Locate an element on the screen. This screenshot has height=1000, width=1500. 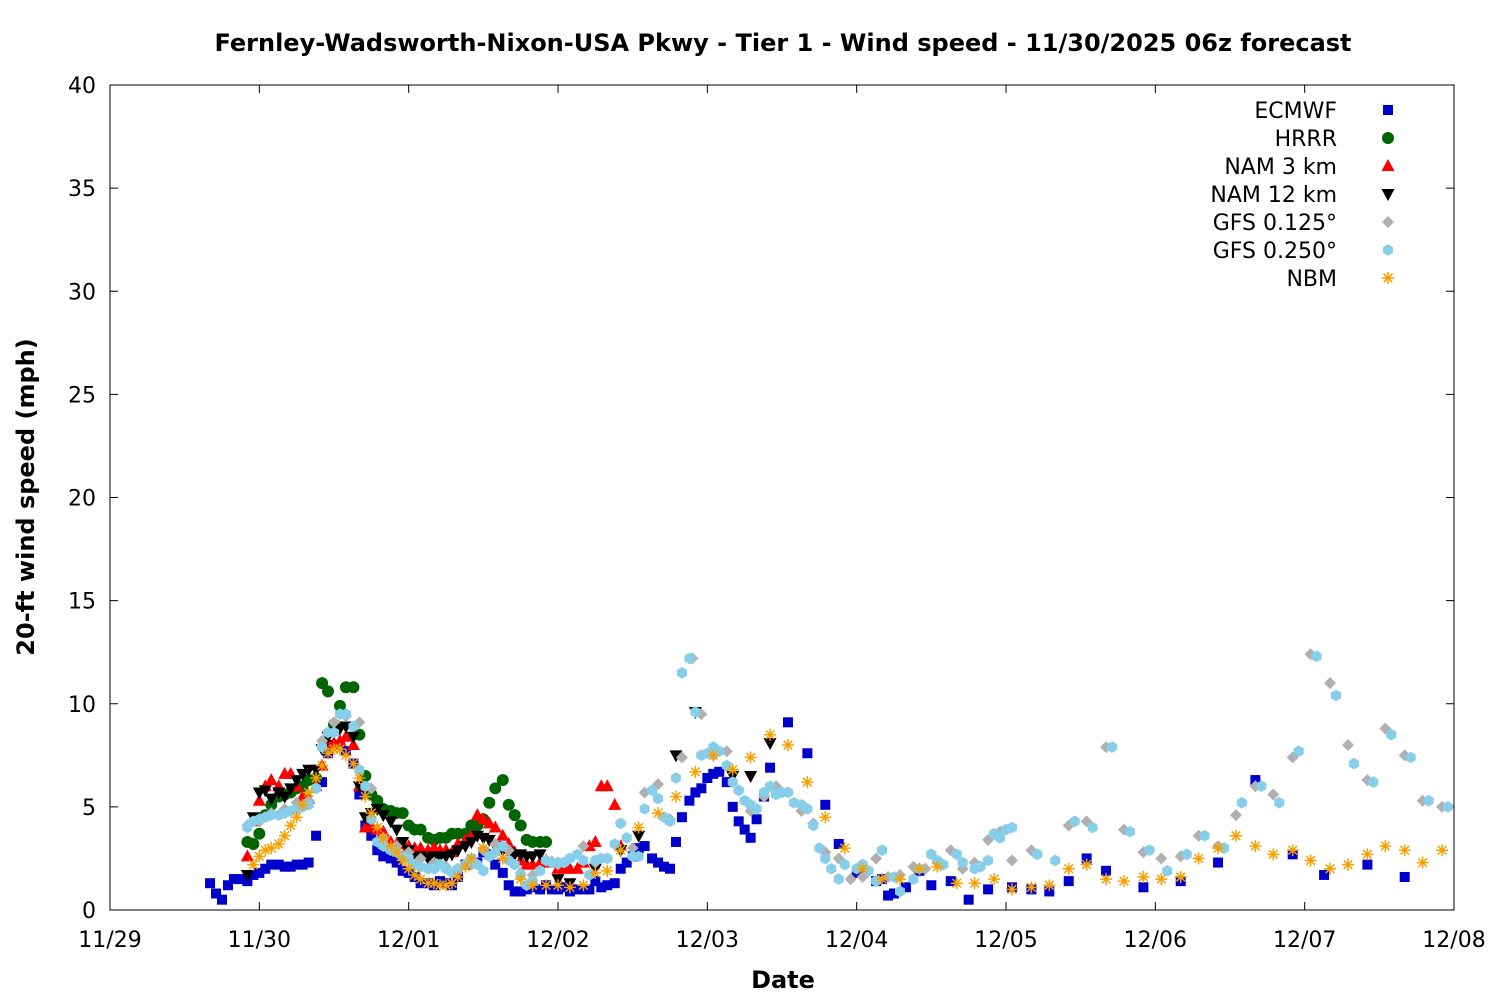
legend-marker-ecmwf is located at coordinates (1388, 110).